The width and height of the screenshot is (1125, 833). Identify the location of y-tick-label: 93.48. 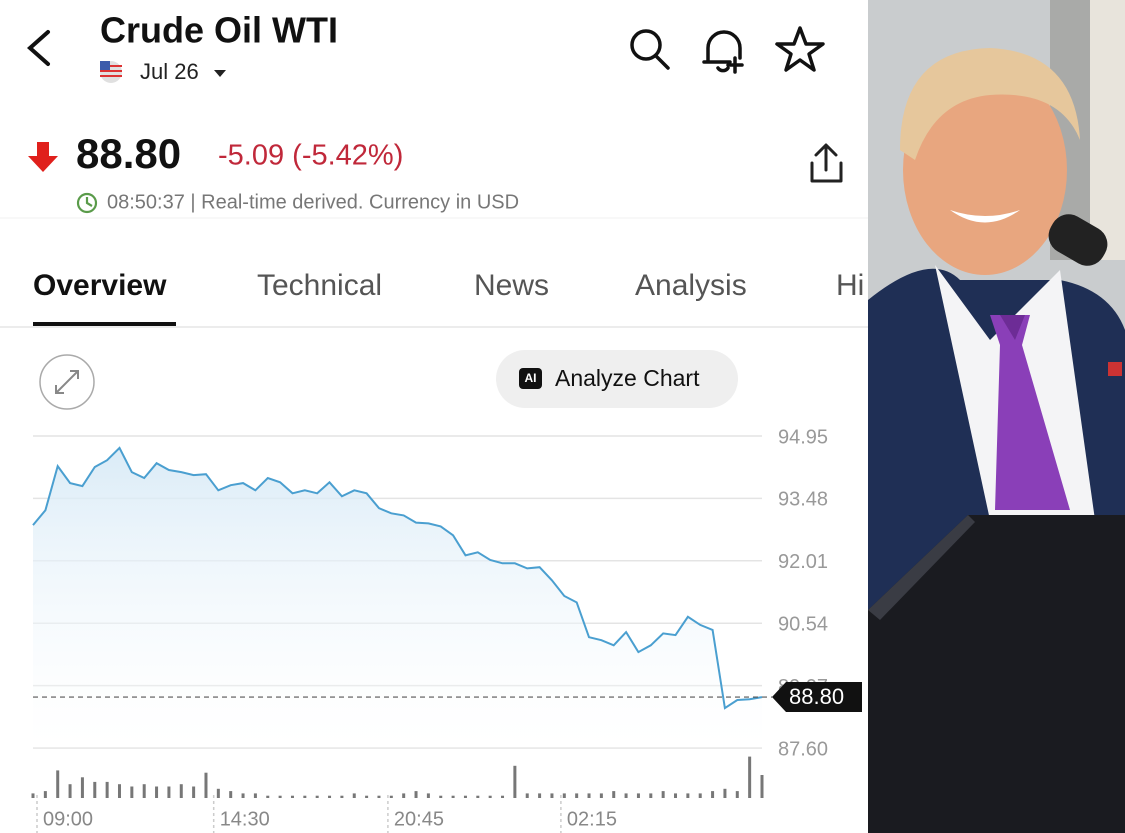
(803, 500).